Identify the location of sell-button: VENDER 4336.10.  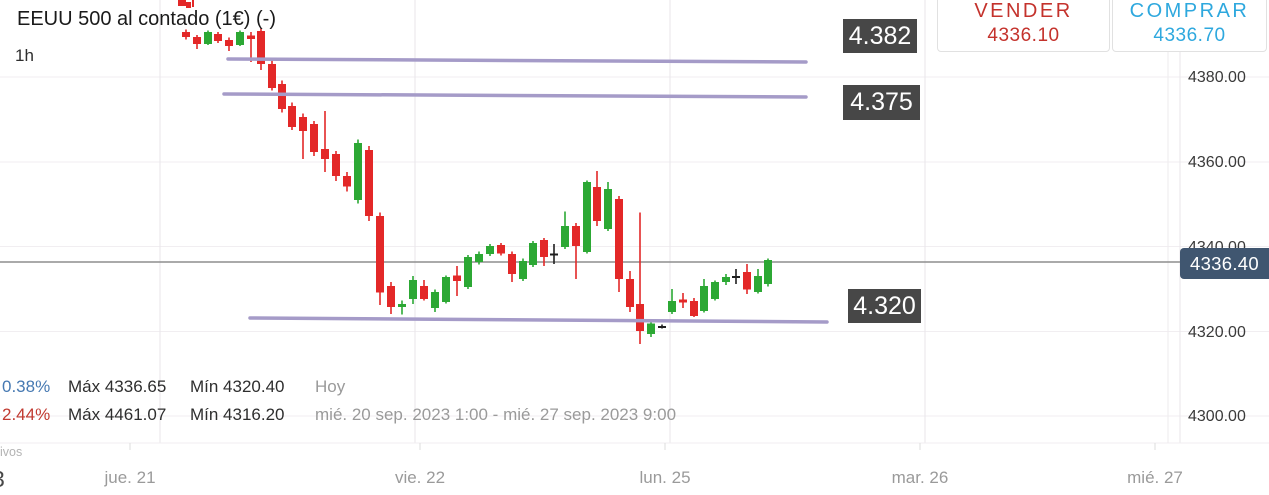
(1023, 26).